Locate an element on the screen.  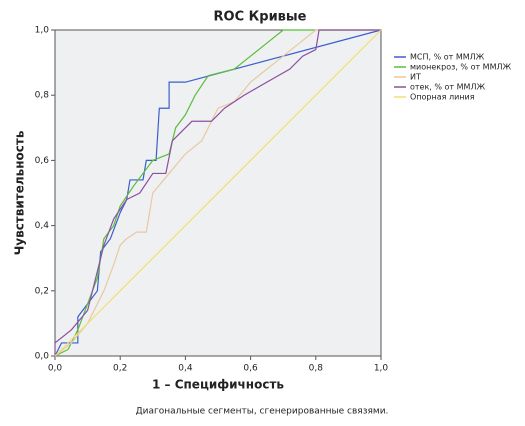
y-tick-label: 0,0 is located at coordinates (42, 357).